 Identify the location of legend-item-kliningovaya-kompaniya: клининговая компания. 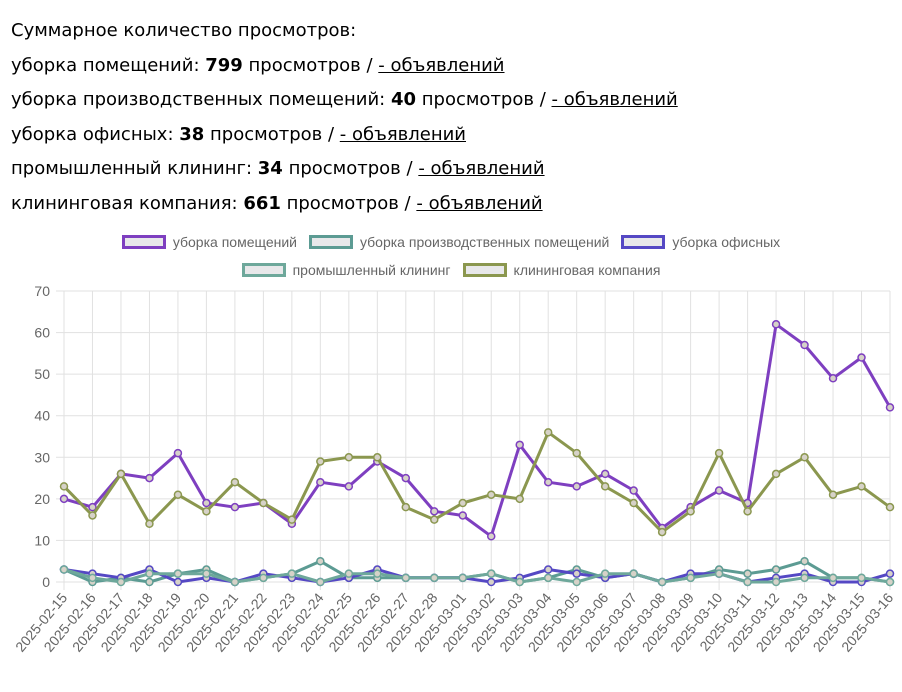
(561, 270).